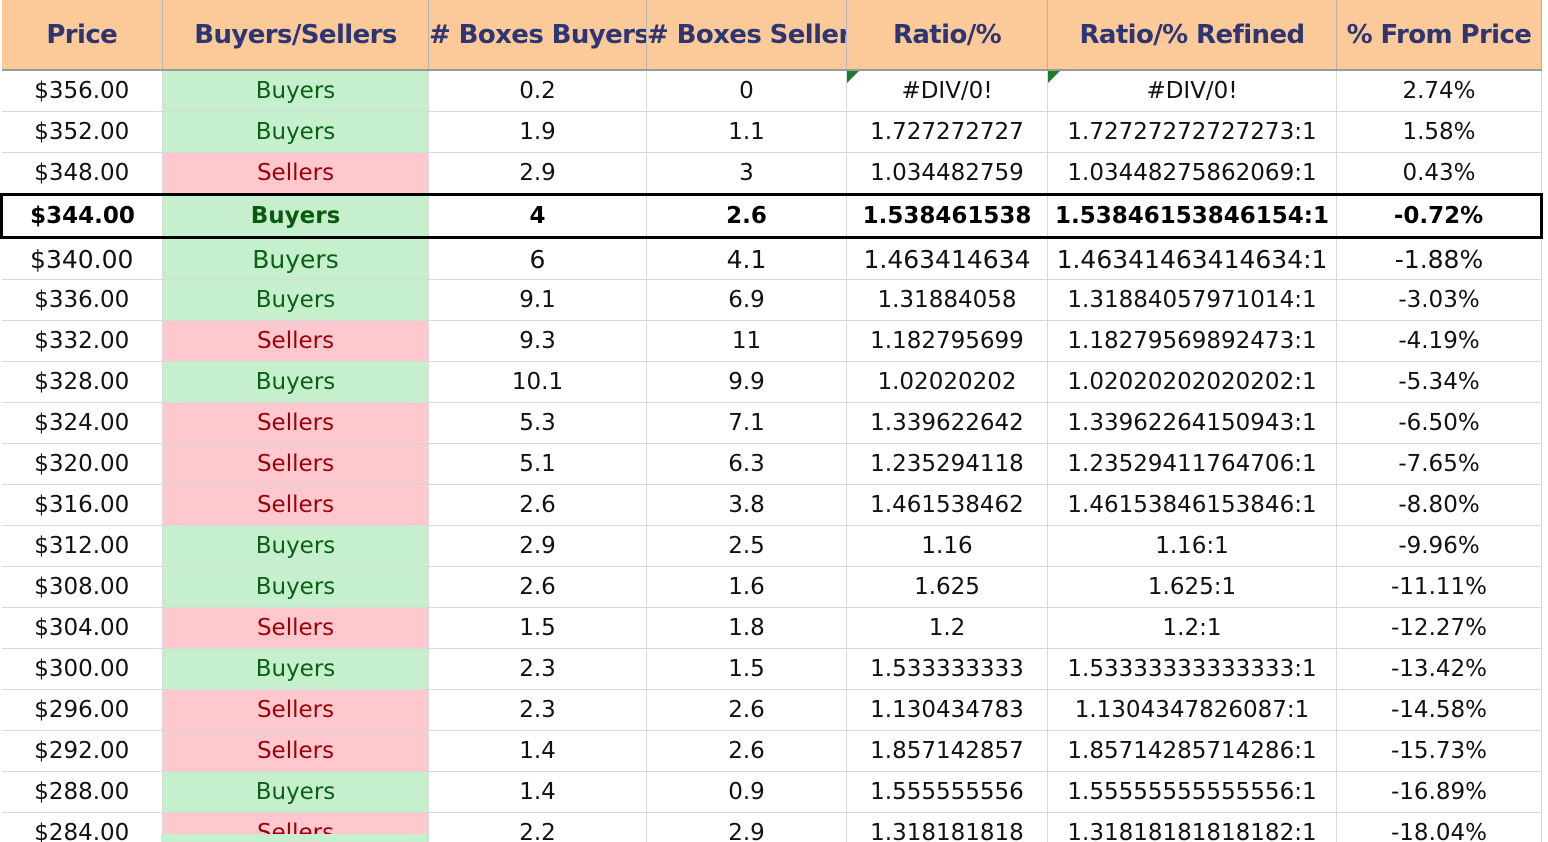  What do you see at coordinates (1192, 505) in the screenshot?
I see `ratio-refined-cell: 1.46153846153846:1` at bounding box center [1192, 505].